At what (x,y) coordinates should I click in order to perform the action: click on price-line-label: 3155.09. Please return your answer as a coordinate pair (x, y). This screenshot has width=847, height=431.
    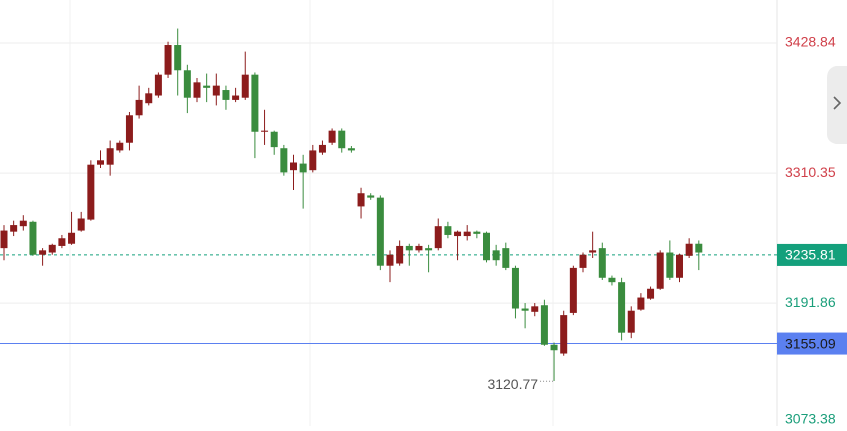
    Looking at the image, I should click on (810, 343).